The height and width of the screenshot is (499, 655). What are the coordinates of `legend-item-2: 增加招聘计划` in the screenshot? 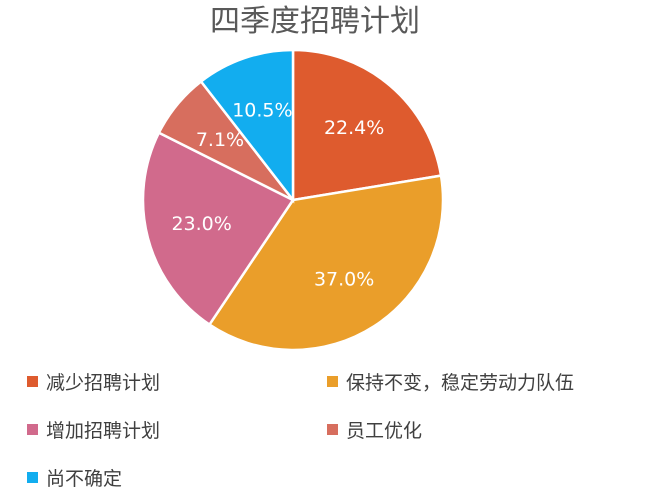 It's located at (93, 429).